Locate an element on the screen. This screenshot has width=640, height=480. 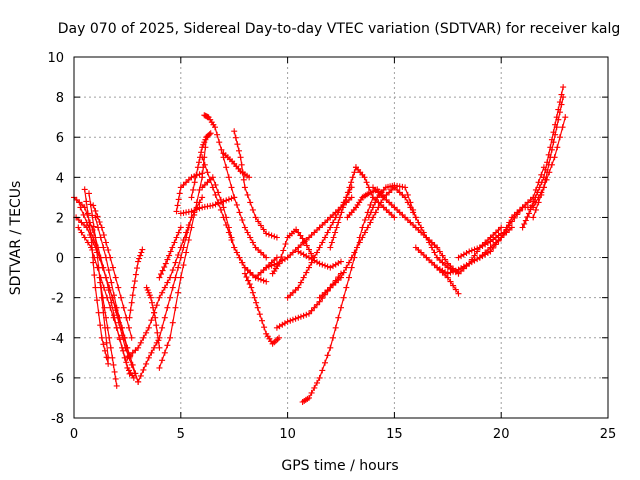
x-tick-label: 25 is located at coordinates (608, 434).